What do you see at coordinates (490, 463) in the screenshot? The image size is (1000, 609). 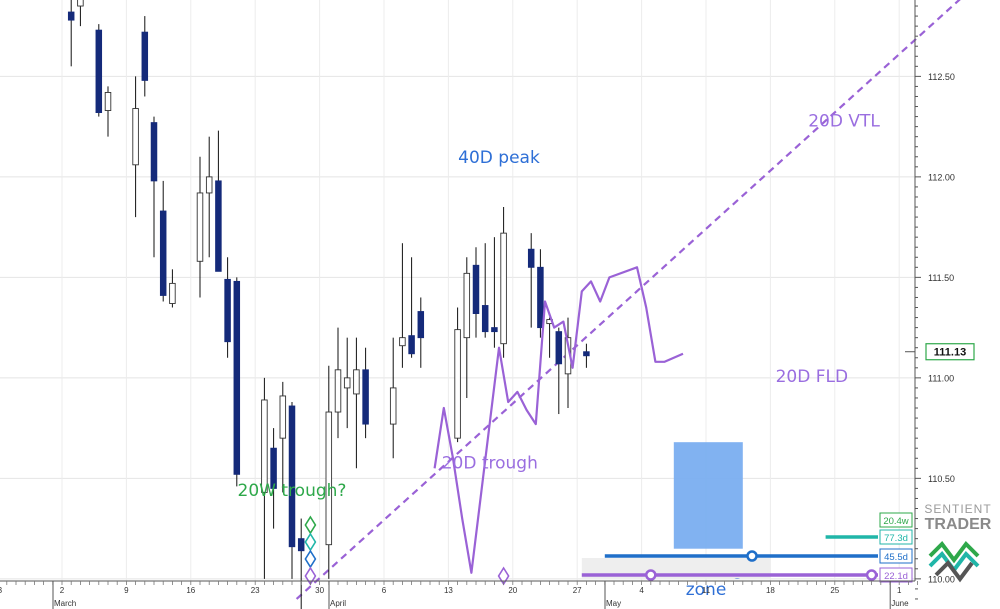 I see `annotation-label: 20D trough` at bounding box center [490, 463].